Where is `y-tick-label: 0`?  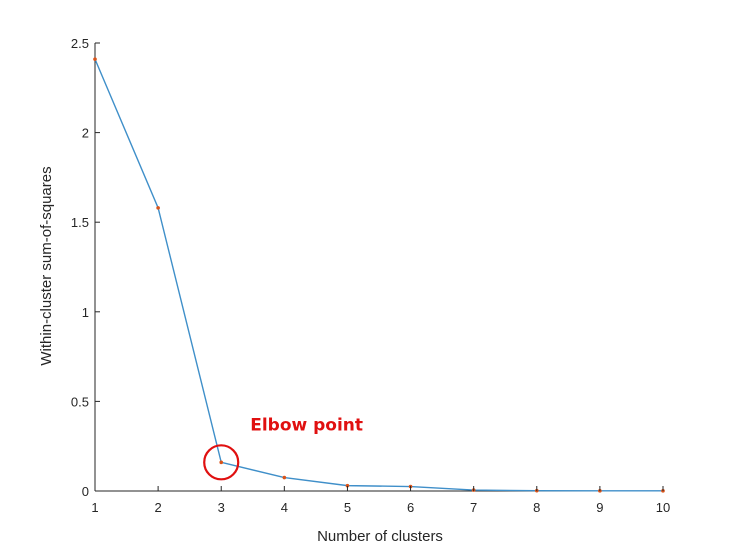 y-tick-label: 0 is located at coordinates (85, 491).